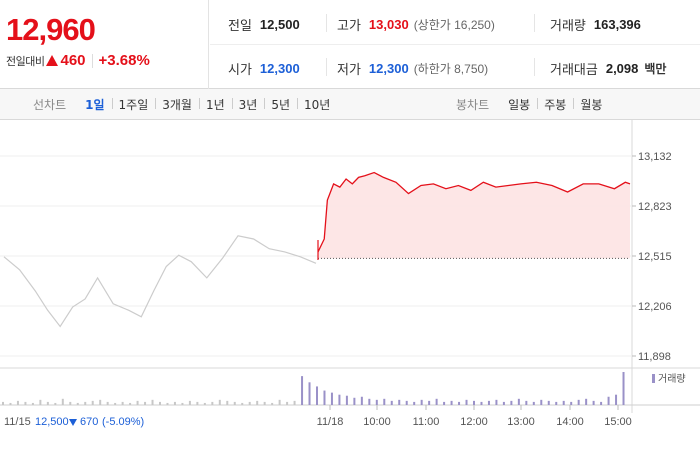  I want to click on tab-1w: 1주일, so click(133, 104).